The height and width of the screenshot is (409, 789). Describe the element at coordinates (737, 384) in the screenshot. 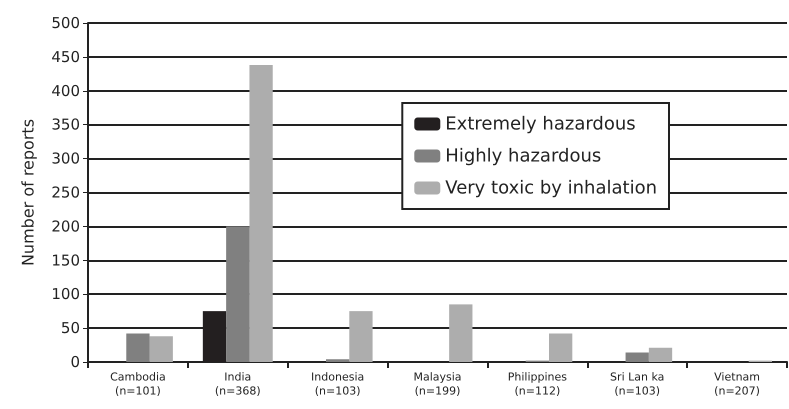

I see `x-tick-label: Vietnam (n=207)` at that location.